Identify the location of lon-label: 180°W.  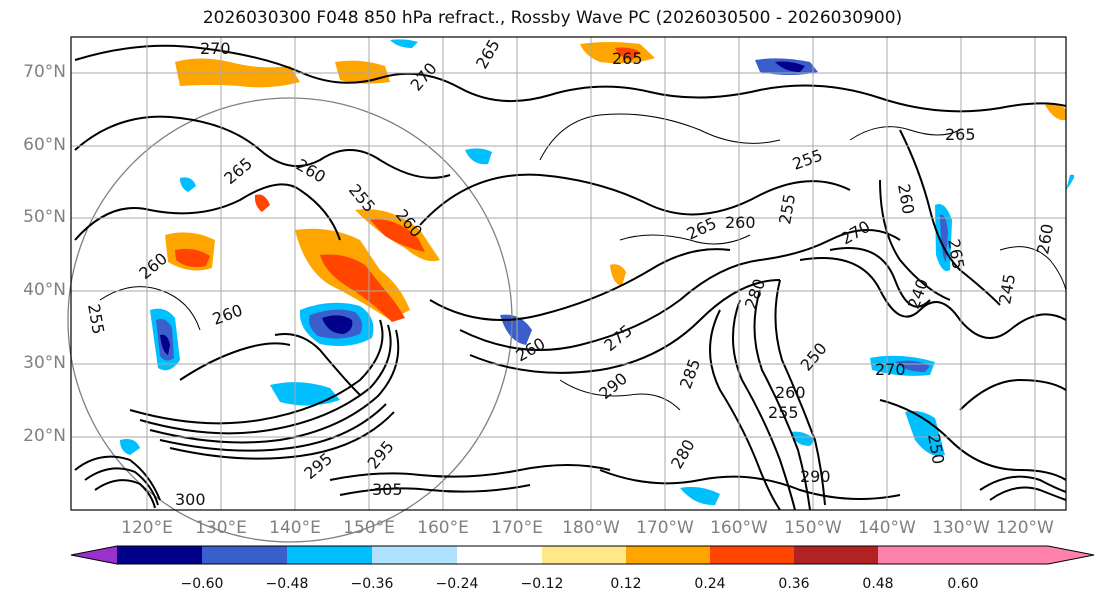
(591, 528).